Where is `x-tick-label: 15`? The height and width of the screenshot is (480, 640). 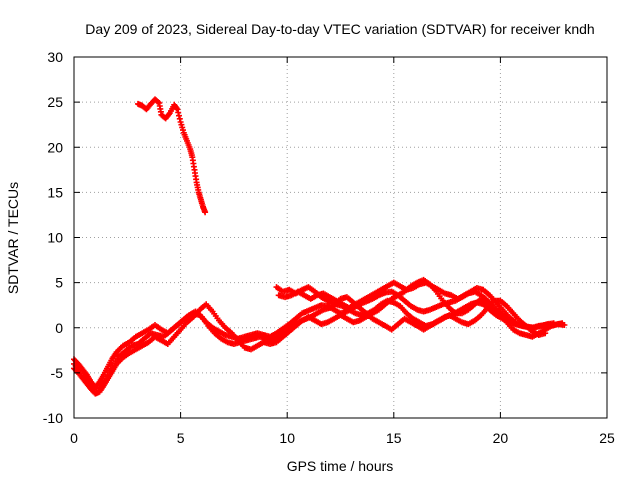 x-tick-label: 15 is located at coordinates (394, 438).